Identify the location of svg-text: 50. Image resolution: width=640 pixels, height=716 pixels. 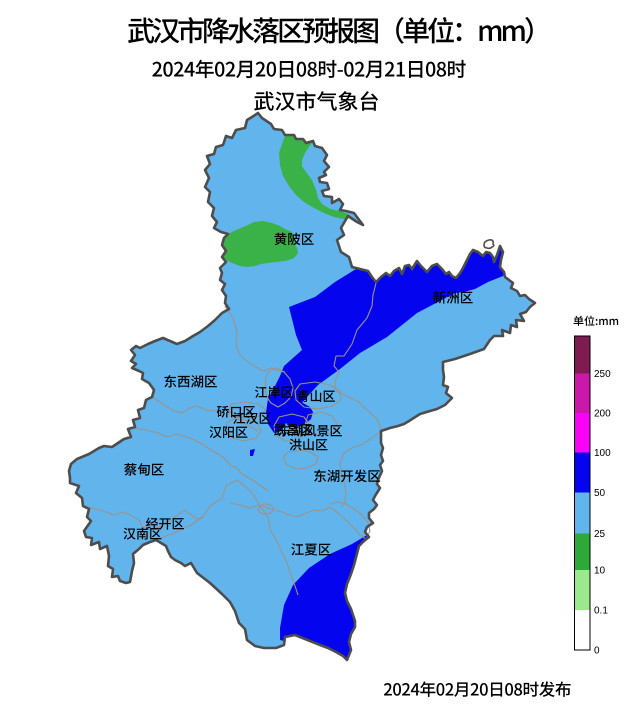
(600, 493).